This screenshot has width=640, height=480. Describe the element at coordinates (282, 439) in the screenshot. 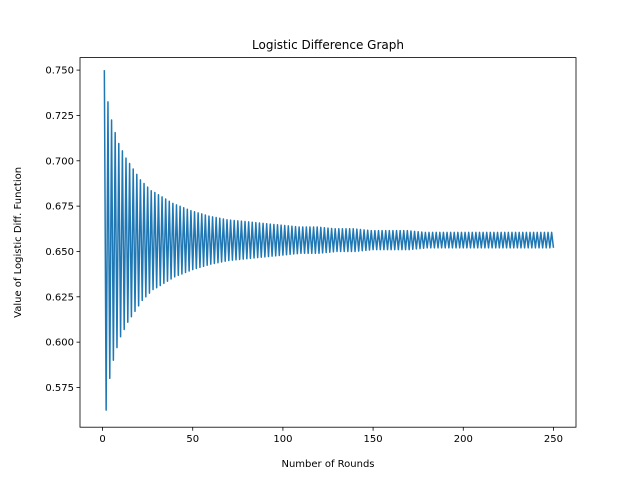

I see `x-tick-label: 100` at that location.